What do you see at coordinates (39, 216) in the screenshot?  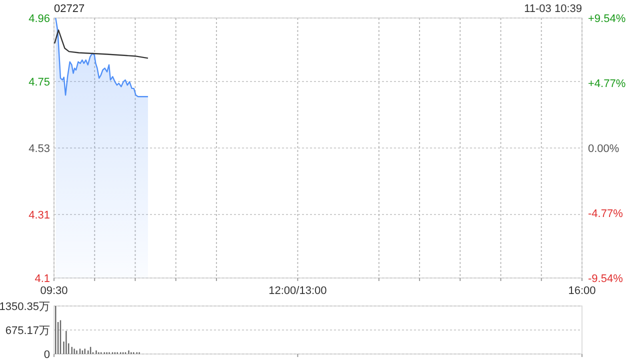 I see `y-tick-label: 4.31` at bounding box center [39, 216].